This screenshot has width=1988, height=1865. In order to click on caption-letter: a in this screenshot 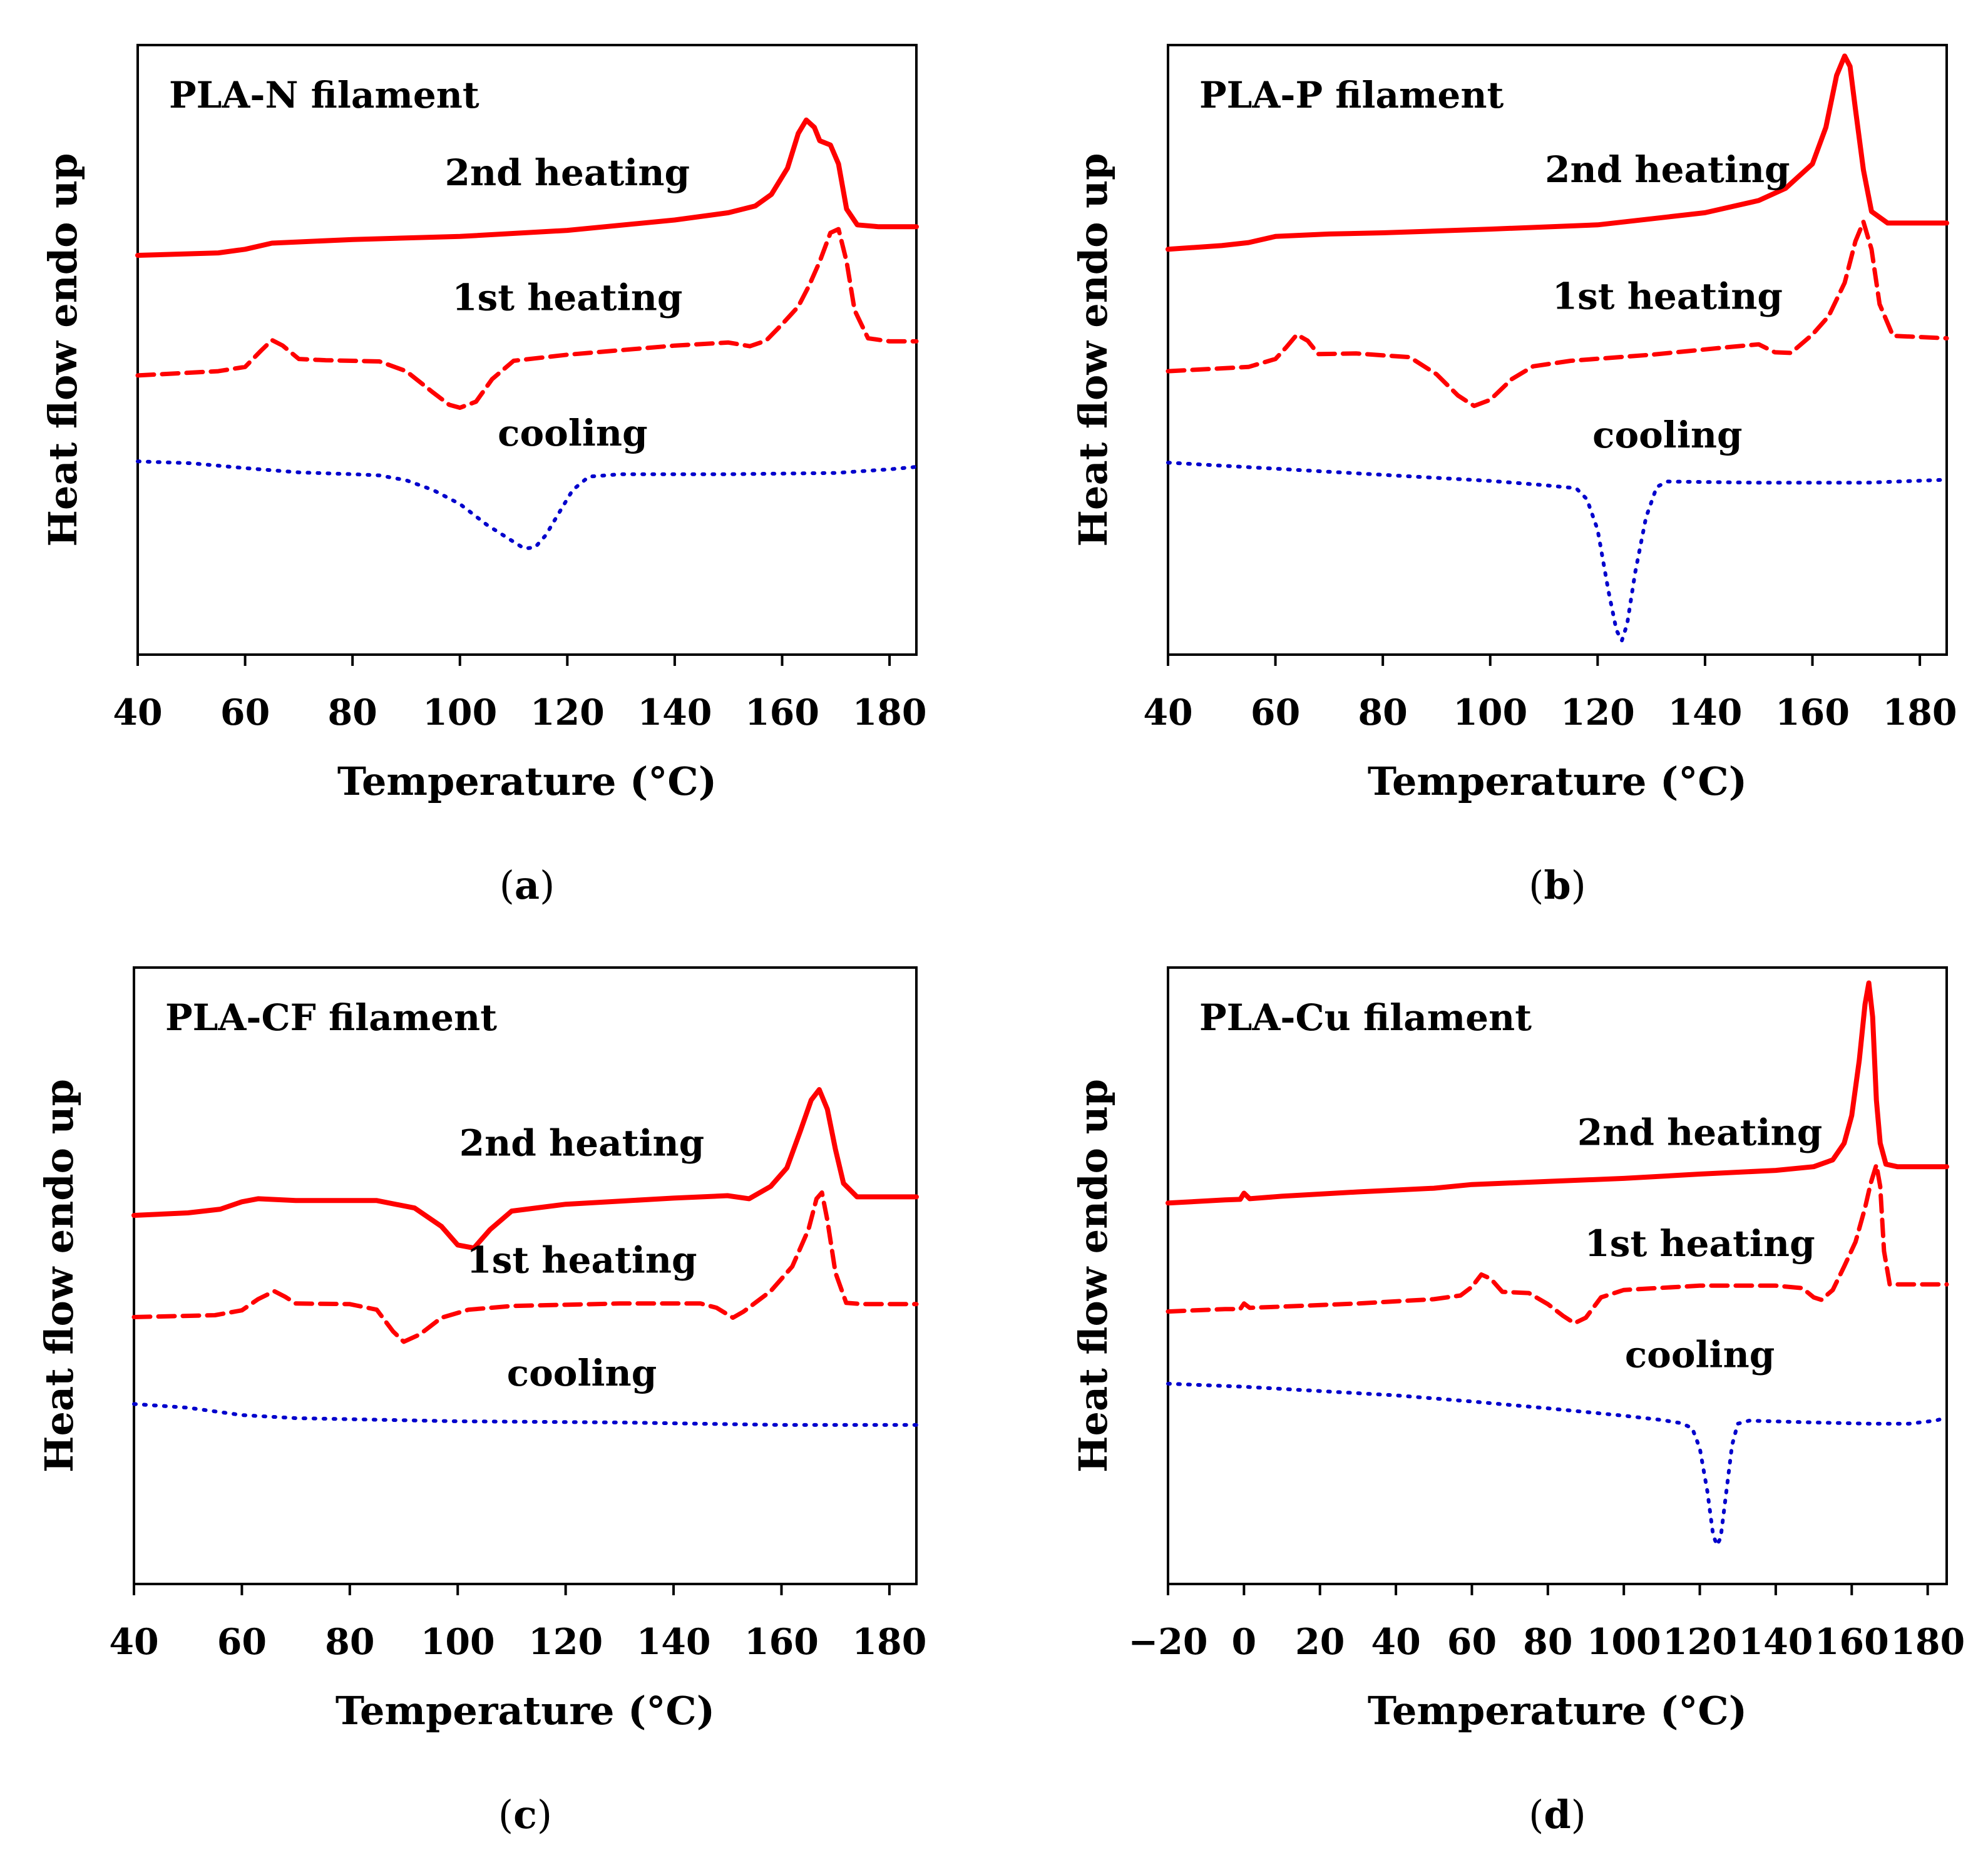, I will do `click(527, 885)`.